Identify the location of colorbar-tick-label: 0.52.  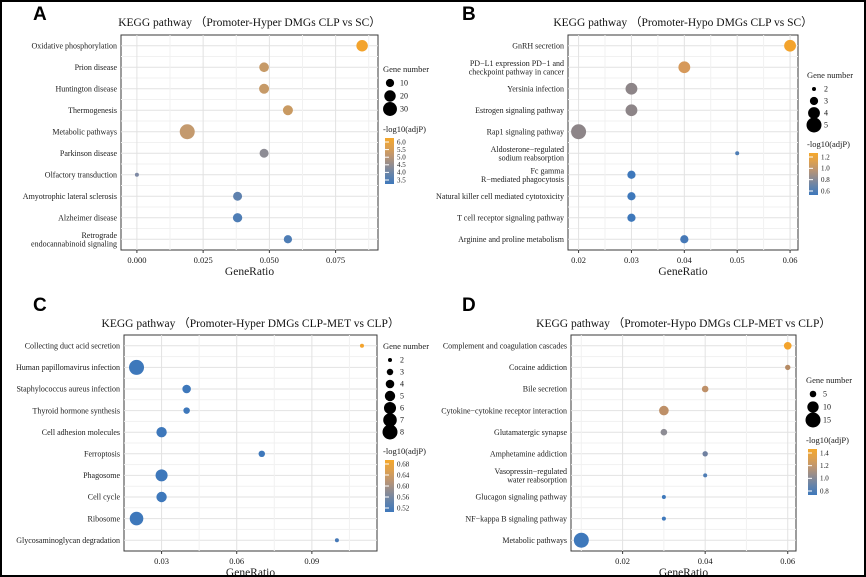
(403, 508).